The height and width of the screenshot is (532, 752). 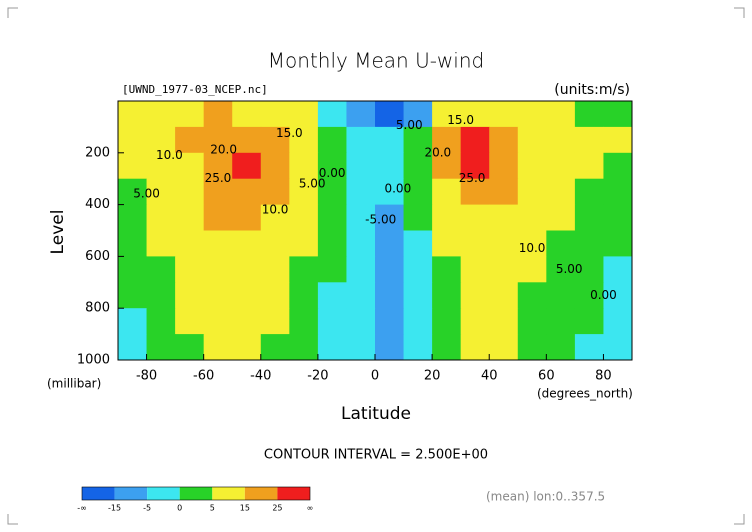 I want to click on x-tick-label: -20, so click(x=317, y=376).